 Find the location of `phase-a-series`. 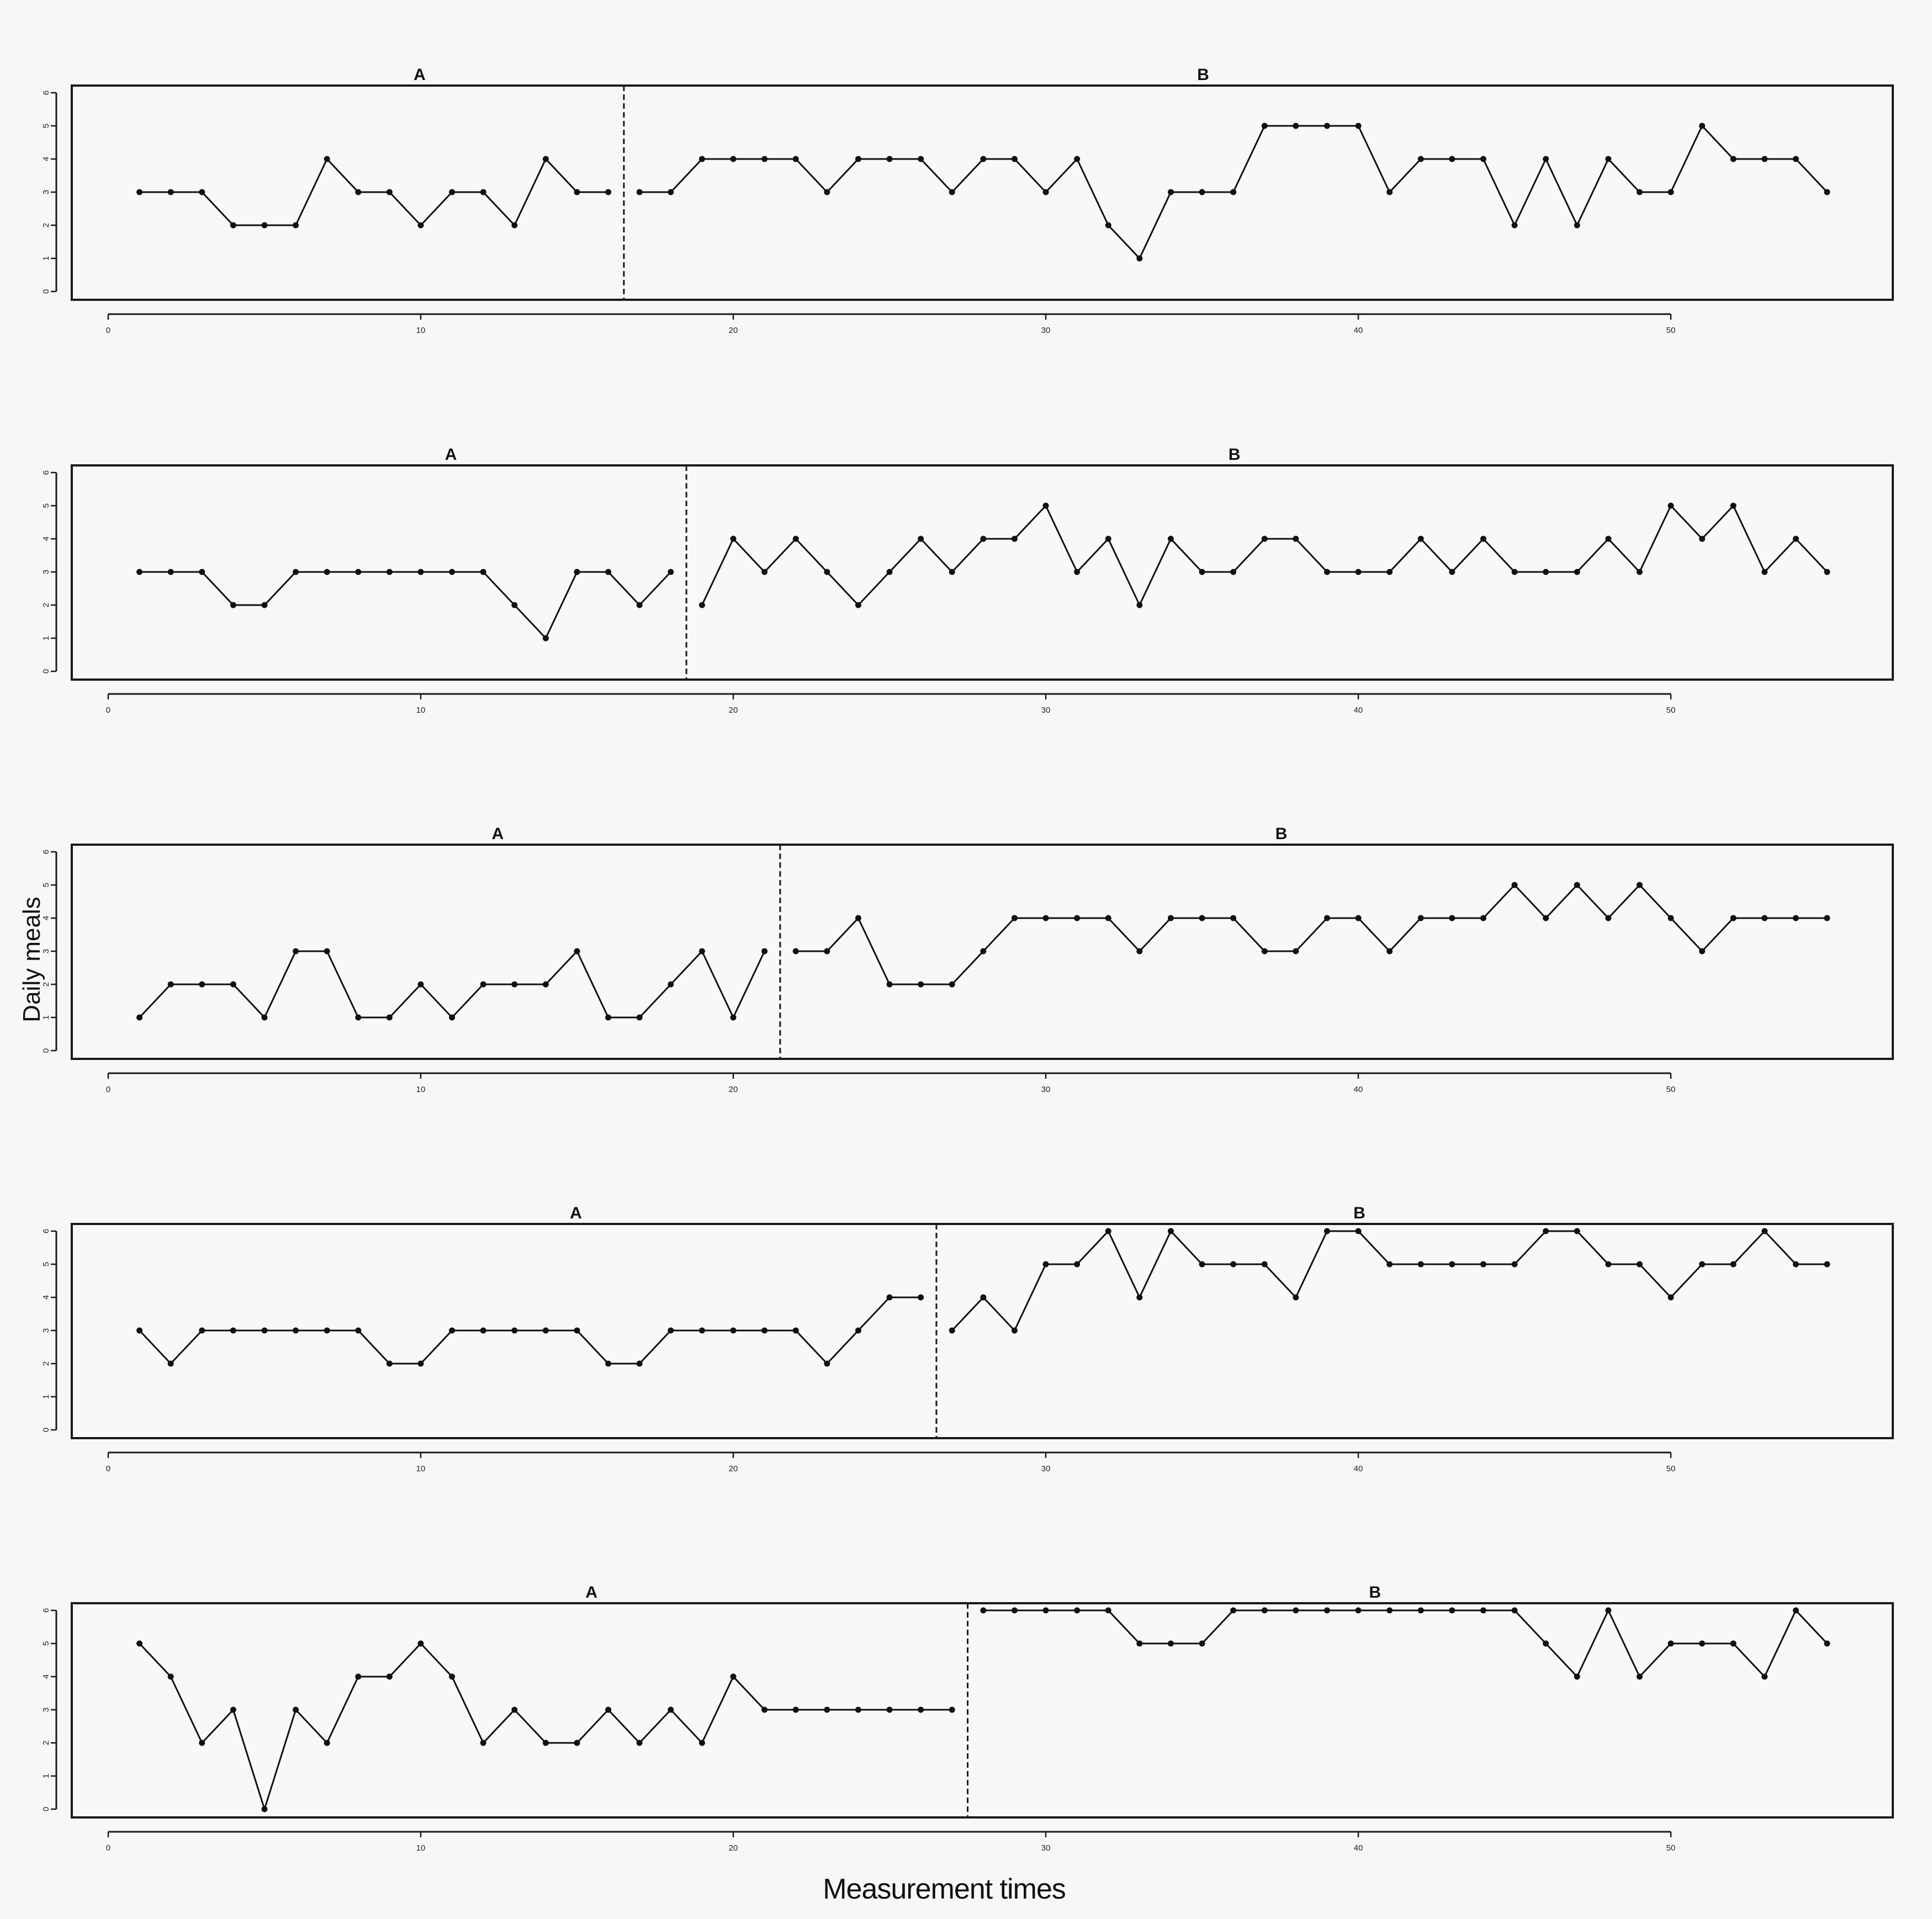

phase-a-series is located at coordinates (405, 606).